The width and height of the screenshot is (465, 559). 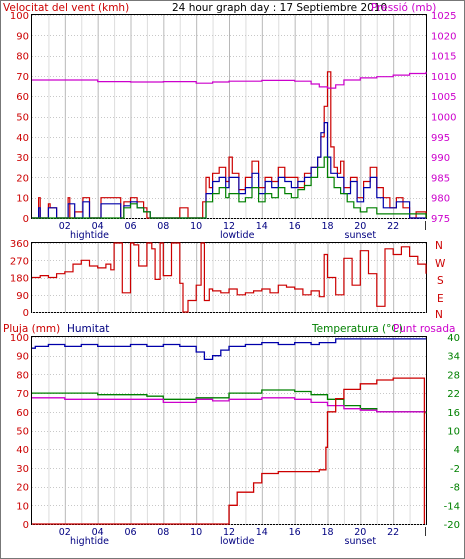 I want to click on y2-tick-label-pressure: 1020, so click(x=443, y=36).